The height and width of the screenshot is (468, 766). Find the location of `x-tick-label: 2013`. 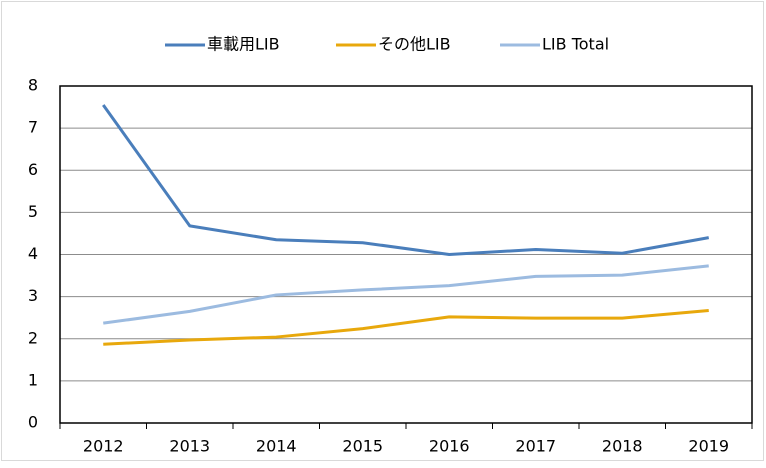

x-tick-label: 2013 is located at coordinates (189, 446).